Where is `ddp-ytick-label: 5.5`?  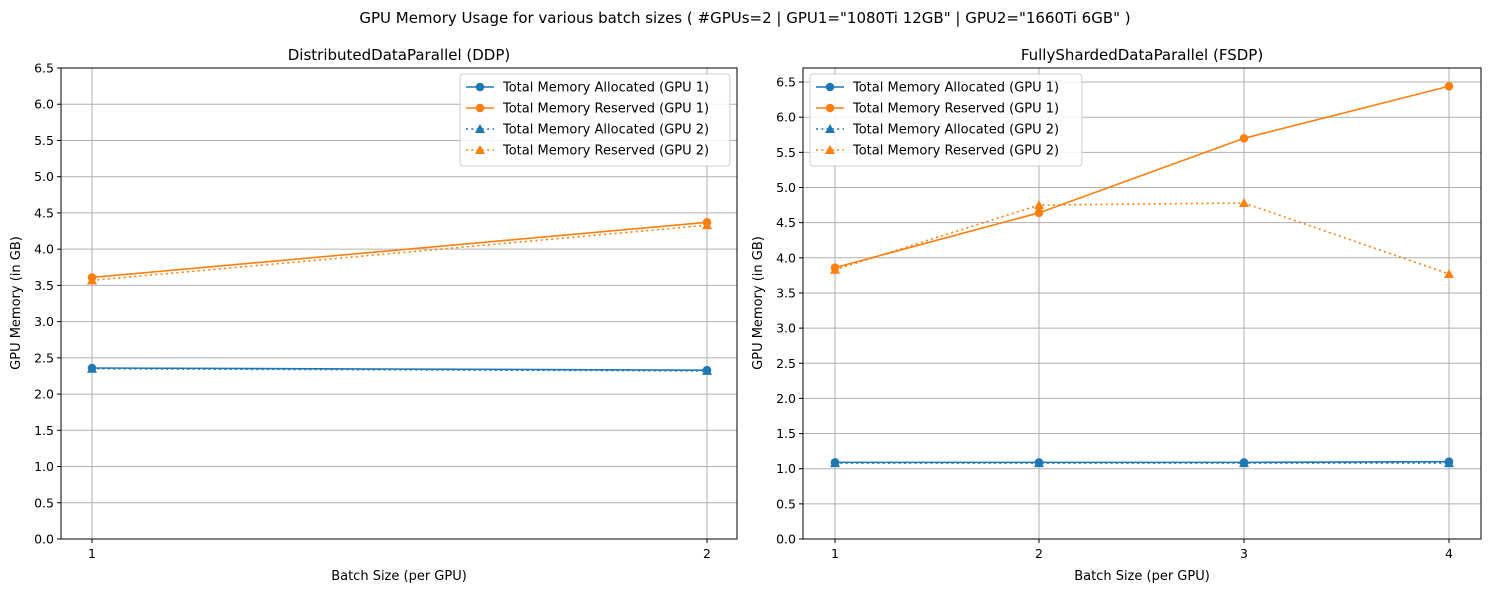 ddp-ytick-label: 5.5 is located at coordinates (44, 140).